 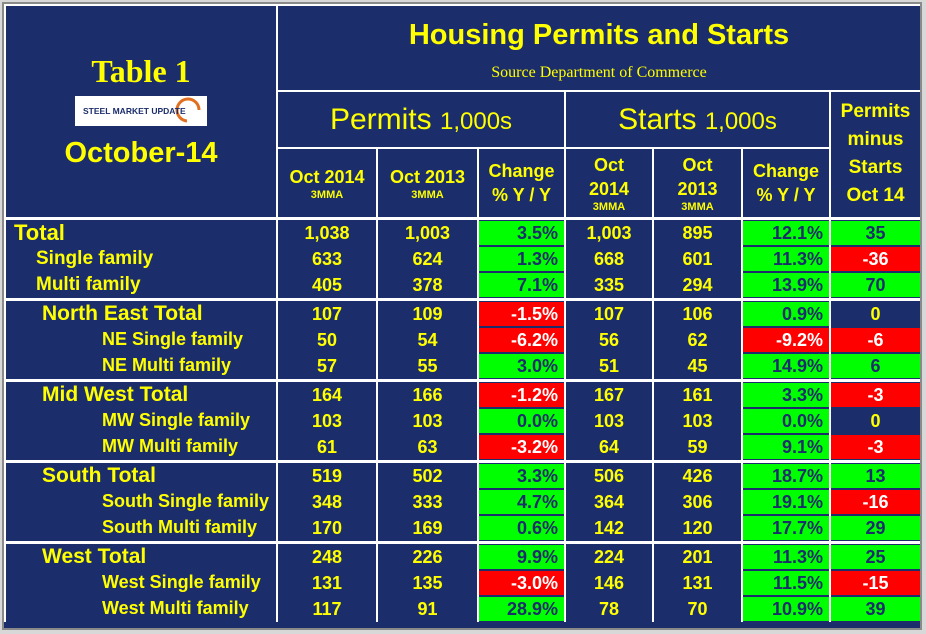 What do you see at coordinates (697, 313) in the screenshot?
I see `value: 106` at bounding box center [697, 313].